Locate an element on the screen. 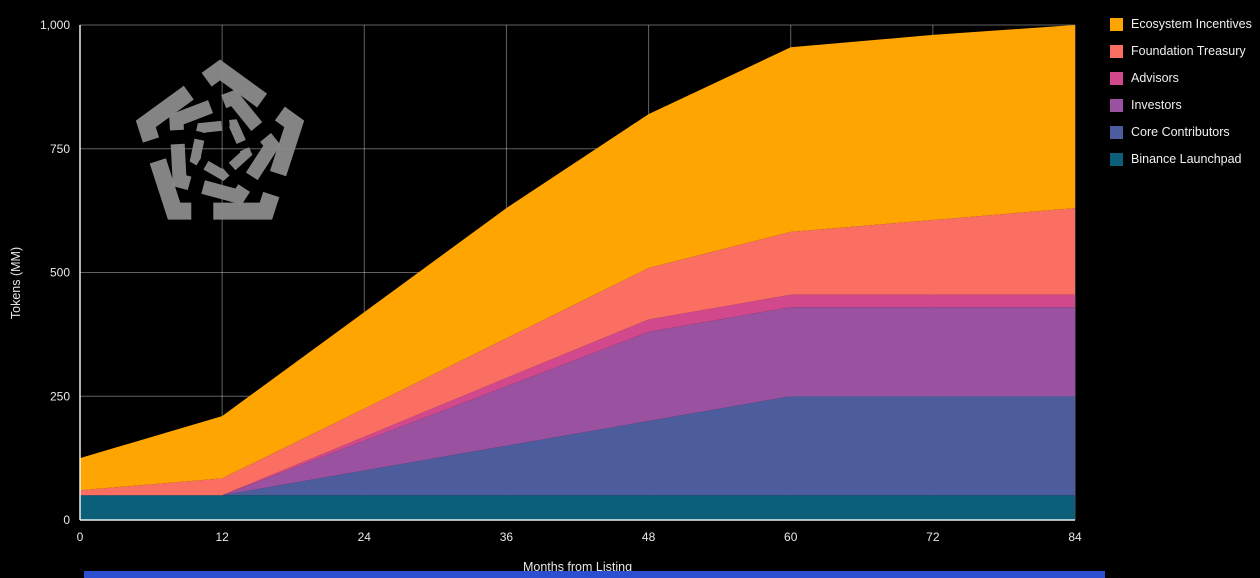 The width and height of the screenshot is (1260, 578). legend-item: Core Contributors is located at coordinates (1181, 132).